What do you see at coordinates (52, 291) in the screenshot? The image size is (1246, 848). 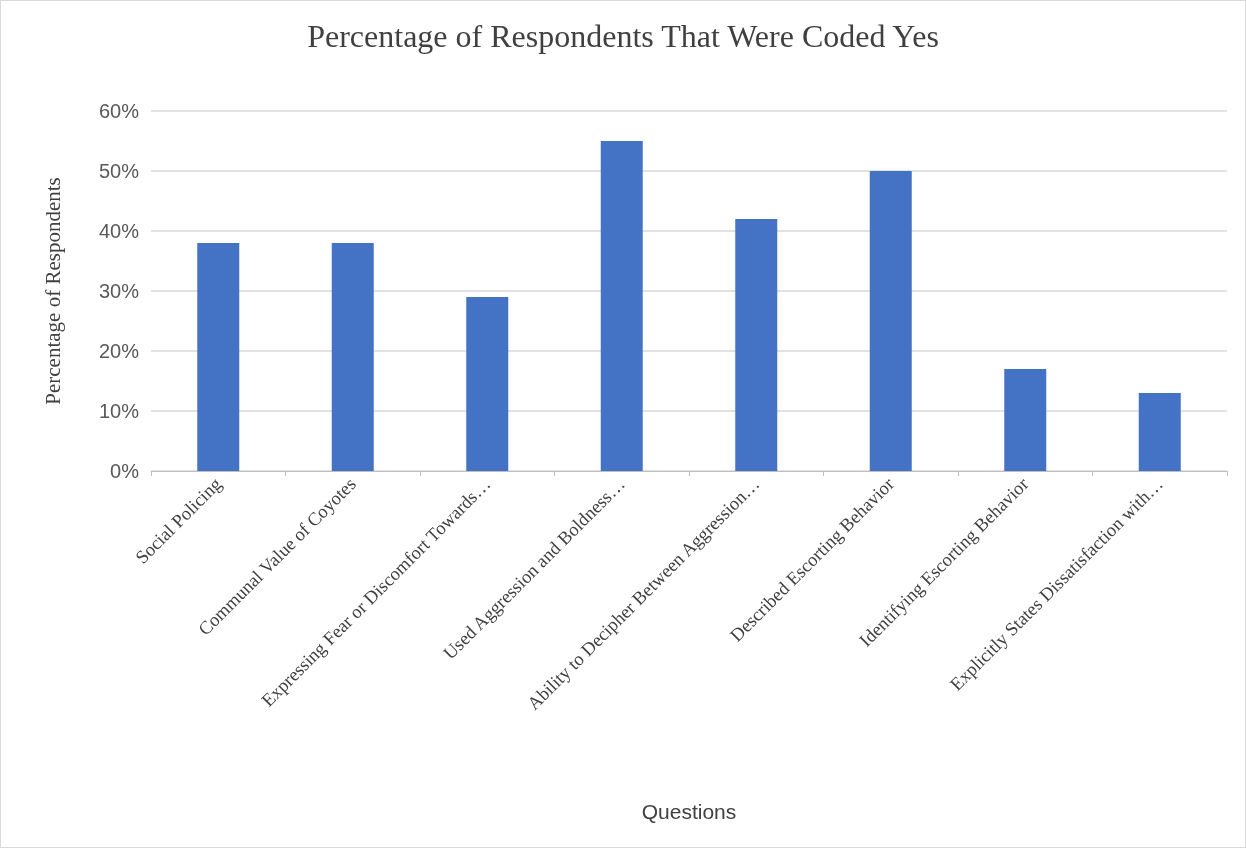 I see `y-axis-title: Percentage of Respondents` at bounding box center [52, 291].